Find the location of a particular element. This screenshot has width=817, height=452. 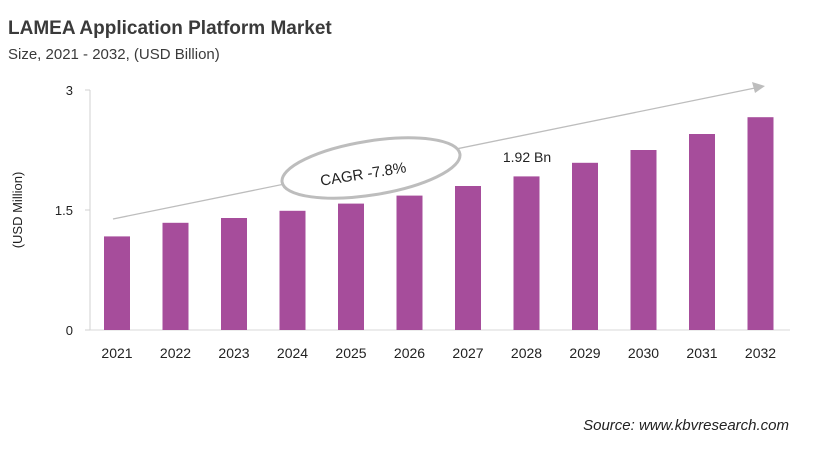

x-tick-label: 2024 is located at coordinates (292, 353).